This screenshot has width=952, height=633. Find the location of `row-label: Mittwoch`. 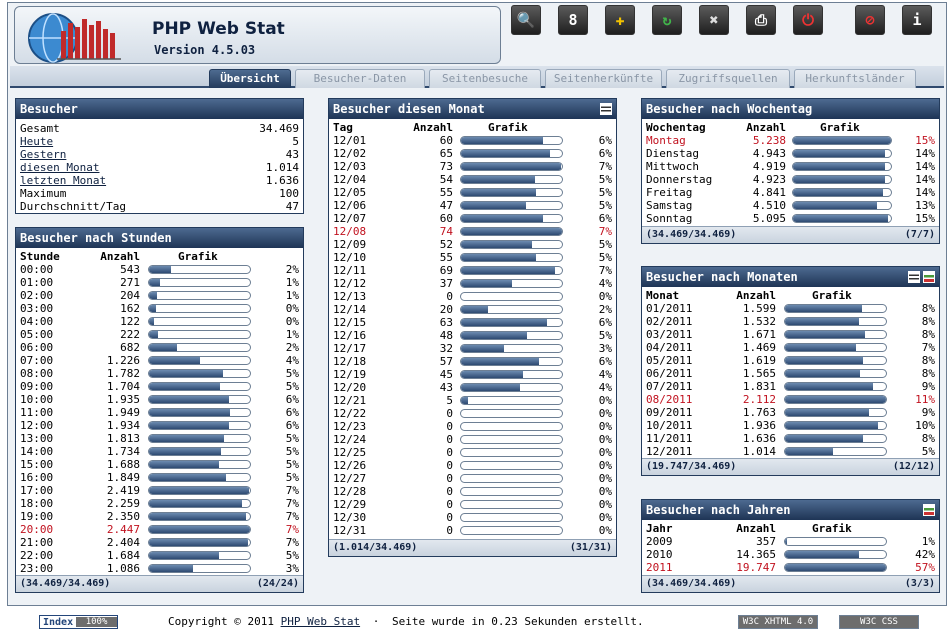

row-label: Mittwoch is located at coordinates (672, 166).